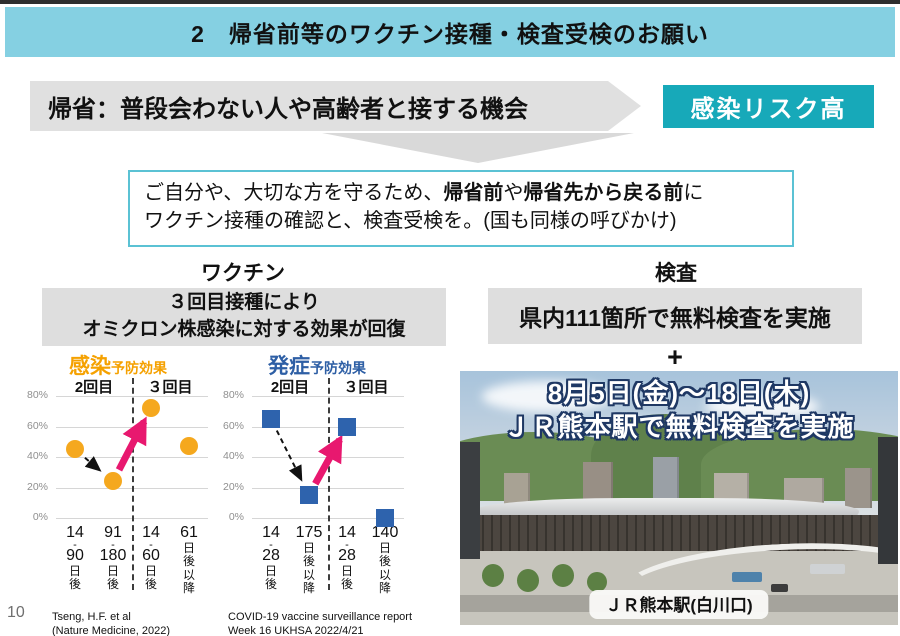  I want to click on photo-caption: ＪＲ熊本駅(白川口), so click(679, 604).